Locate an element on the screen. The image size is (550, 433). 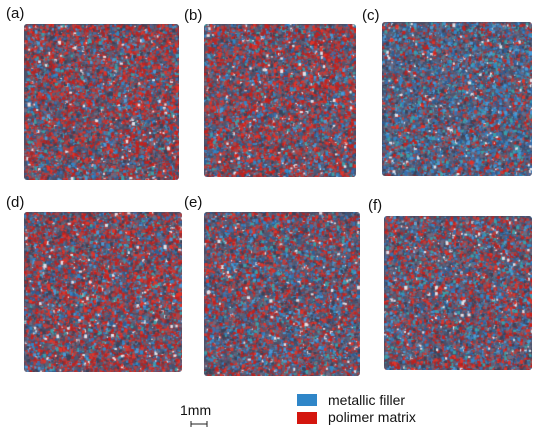
sample-image-a is located at coordinates (101, 102).